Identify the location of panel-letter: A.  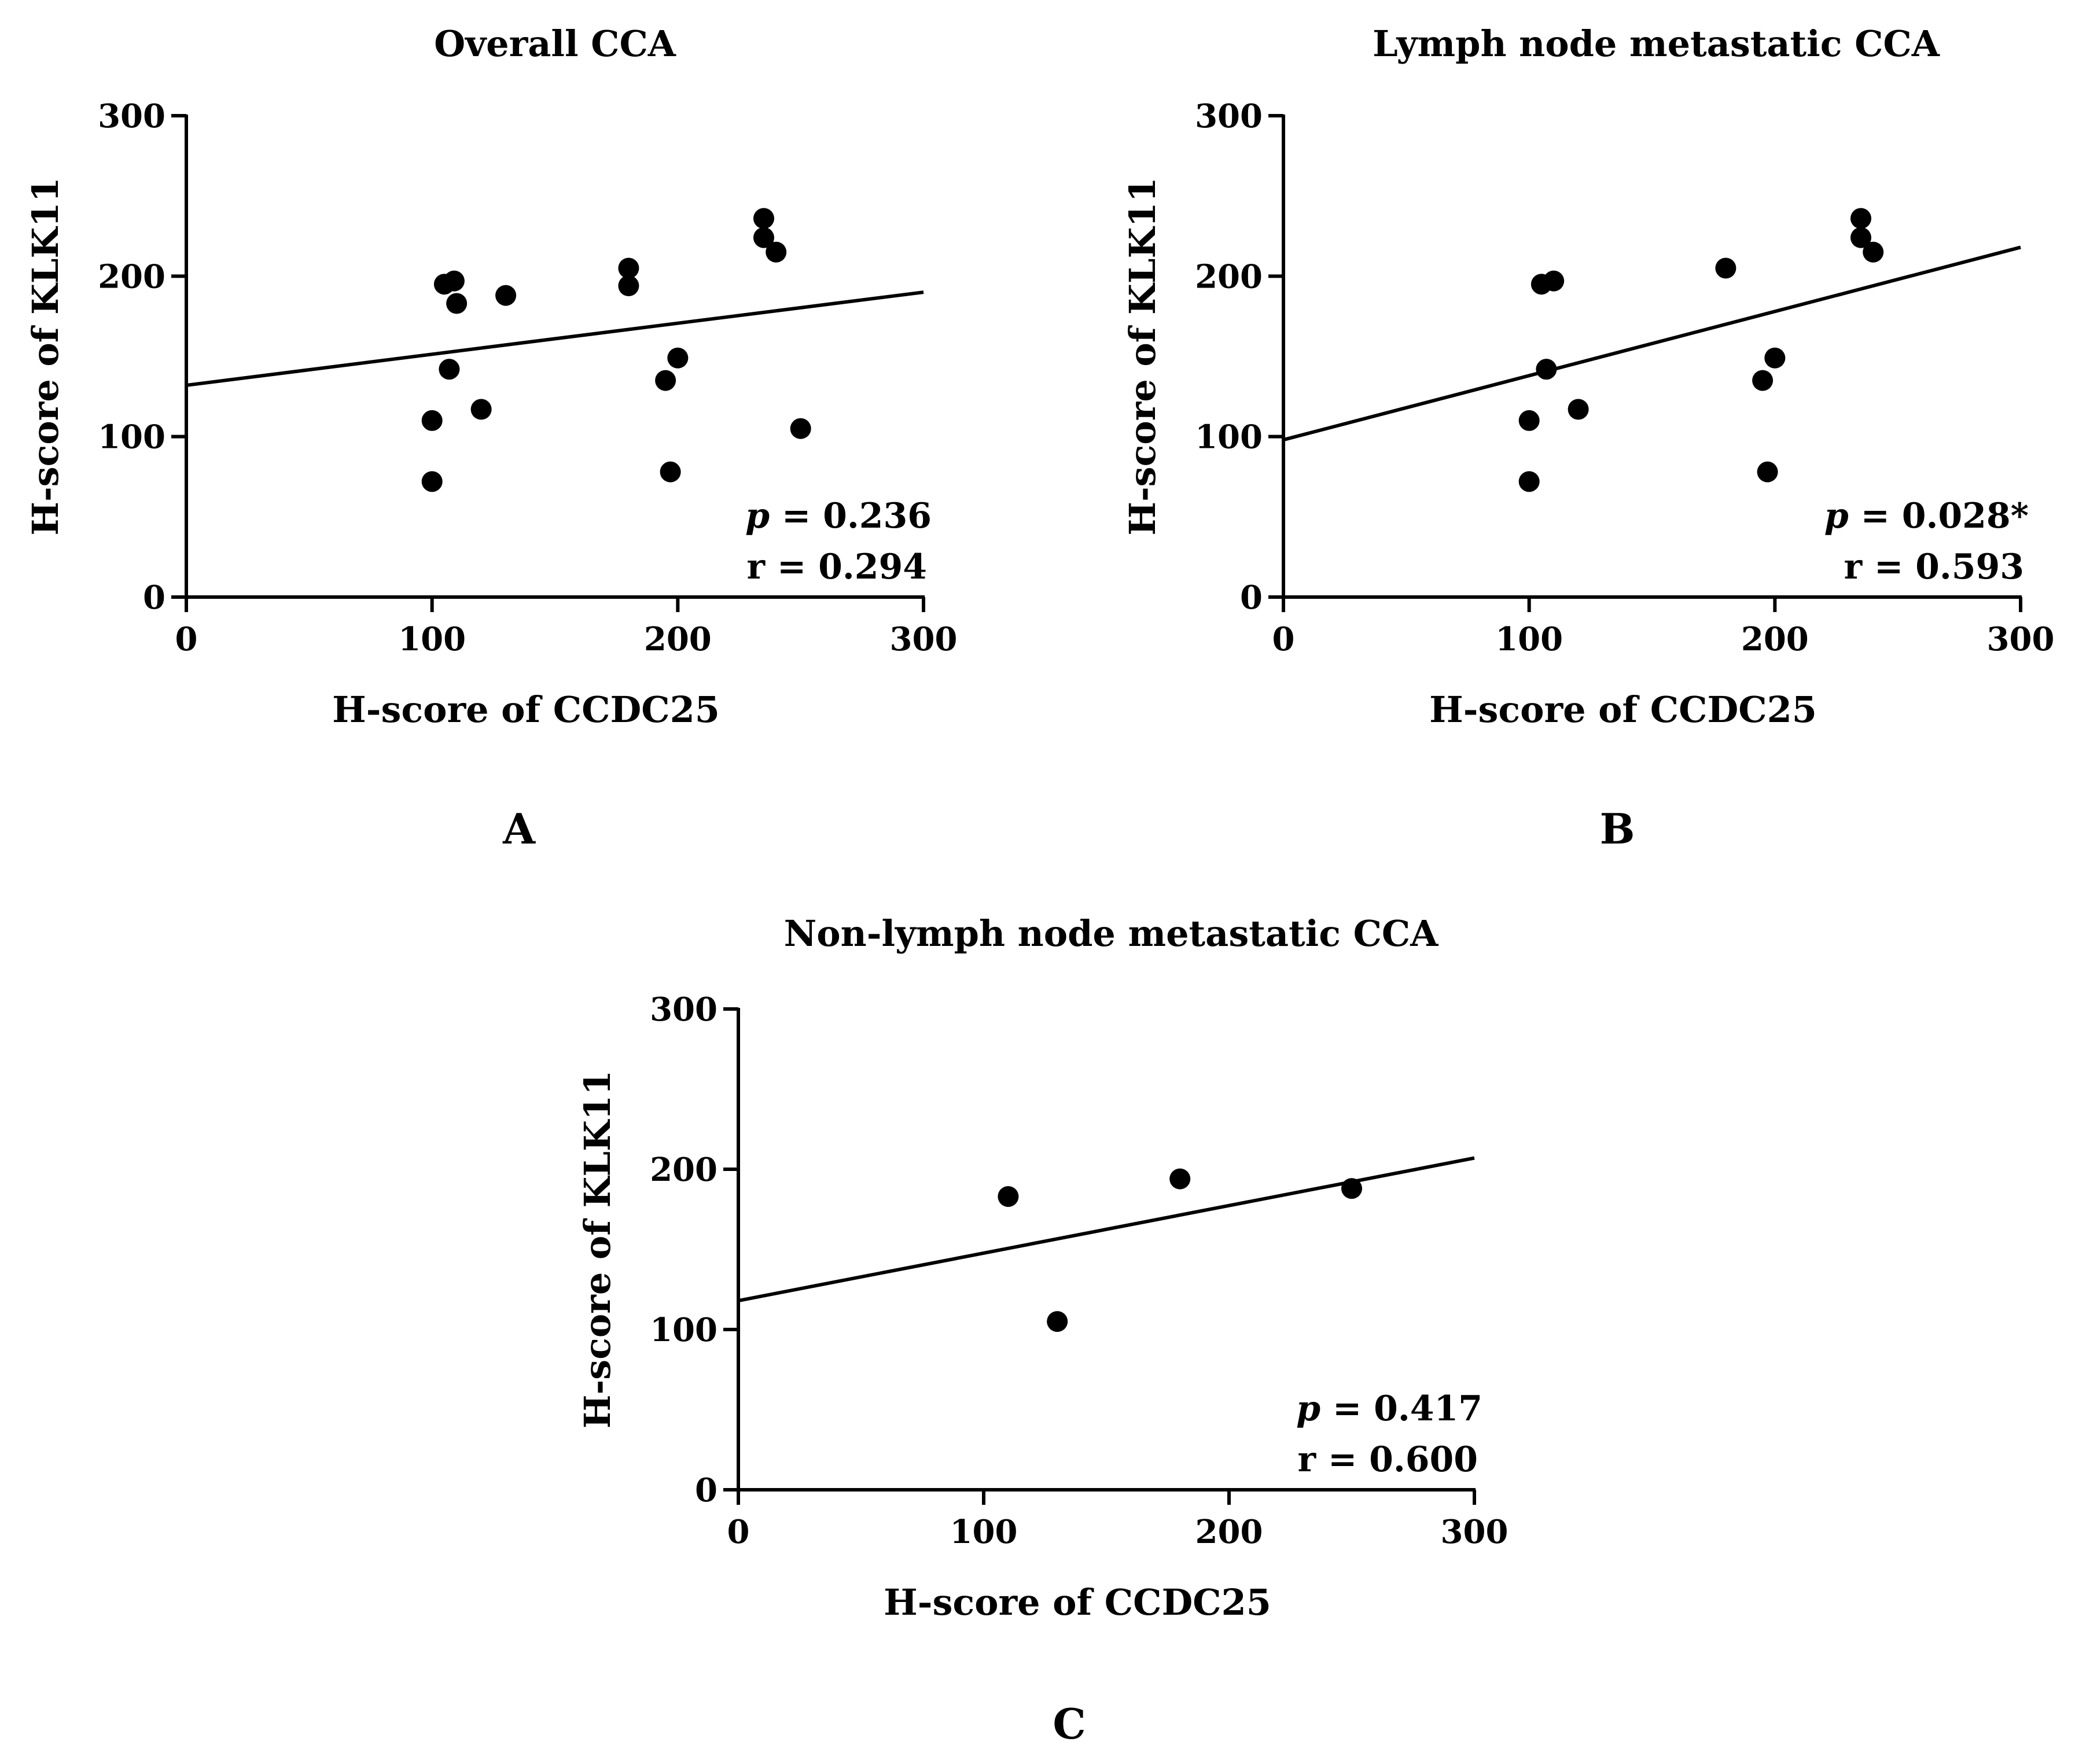
(519, 829).